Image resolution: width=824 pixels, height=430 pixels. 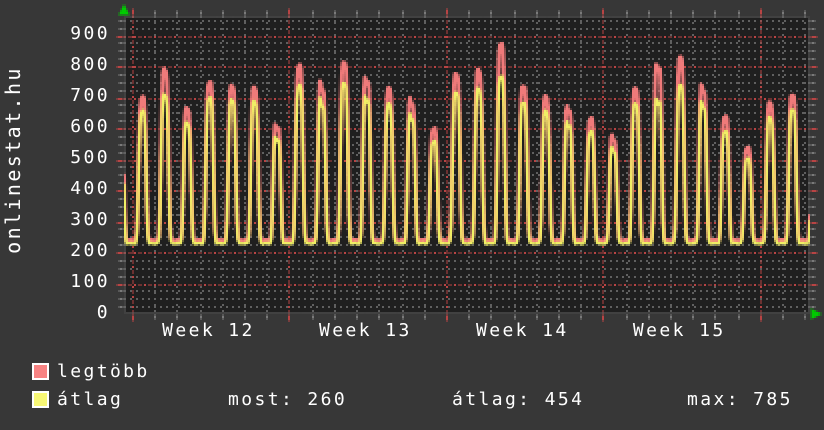 What do you see at coordinates (40, 399) in the screenshot?
I see `legend-swatch-atlag` at bounding box center [40, 399].